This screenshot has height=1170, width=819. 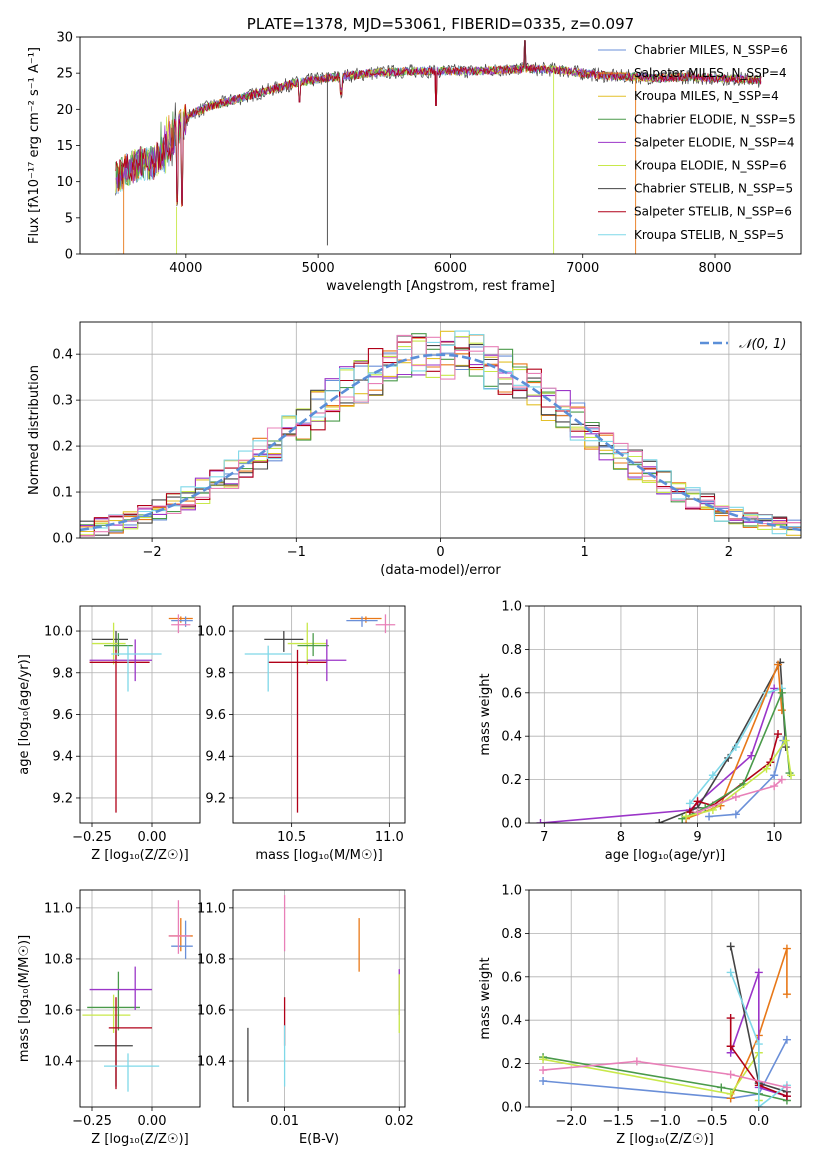 I want to click on y-tick-label: 9.8, so click(x=62, y=673).